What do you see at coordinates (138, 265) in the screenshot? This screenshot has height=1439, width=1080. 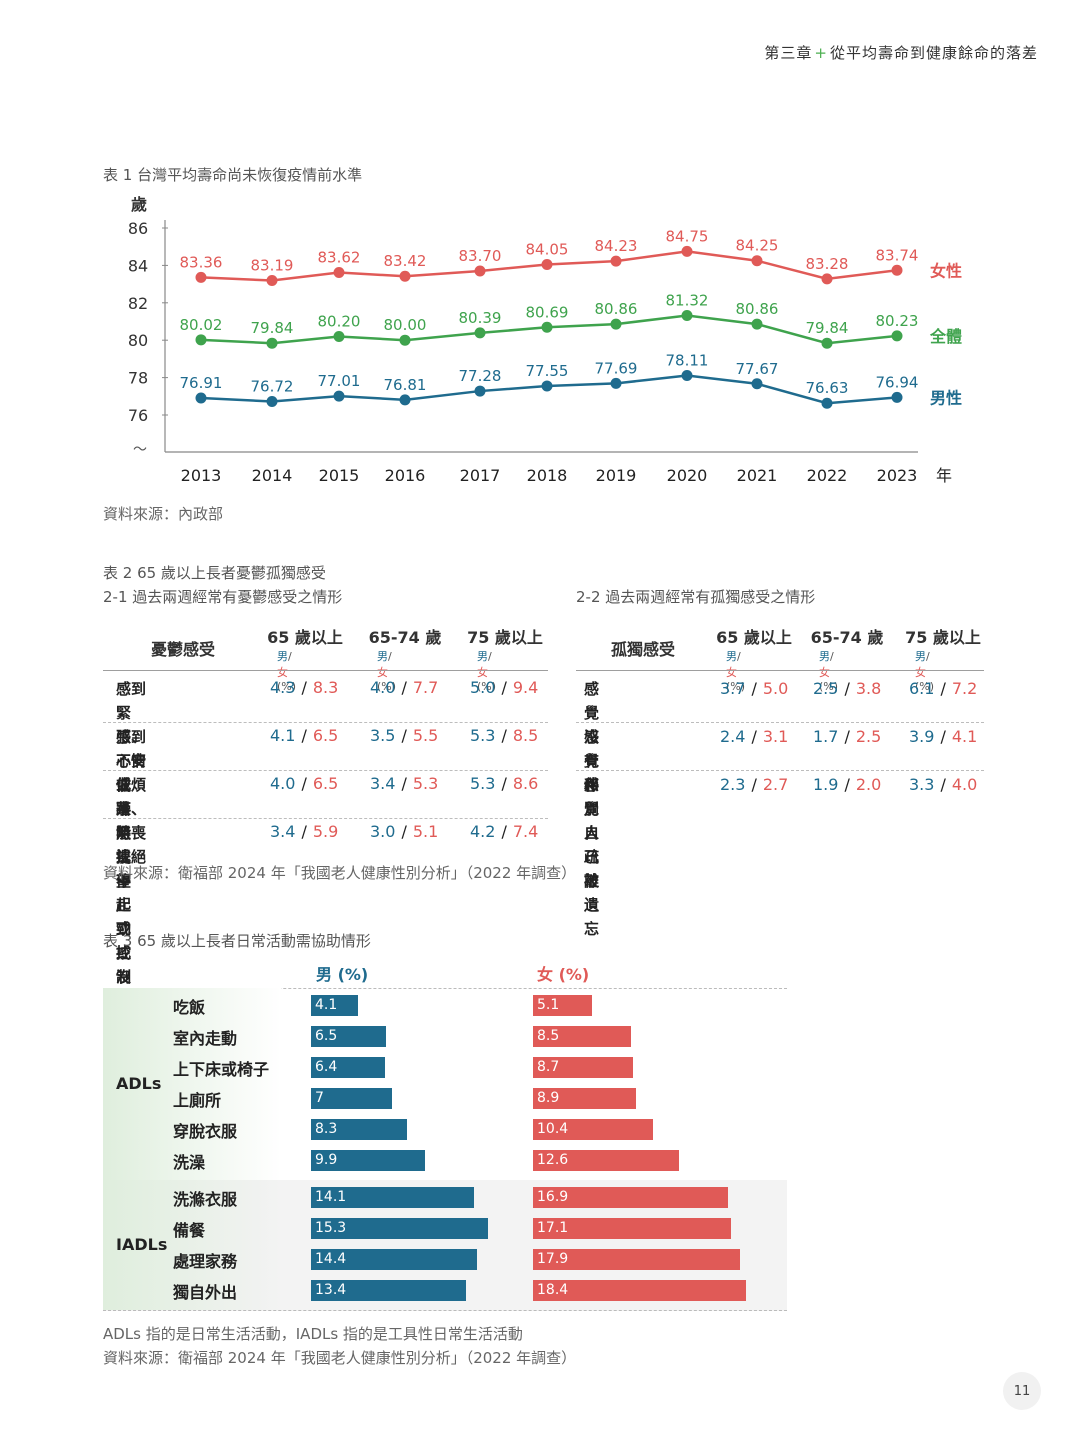 I see `y-tick-label: 84` at bounding box center [138, 265].